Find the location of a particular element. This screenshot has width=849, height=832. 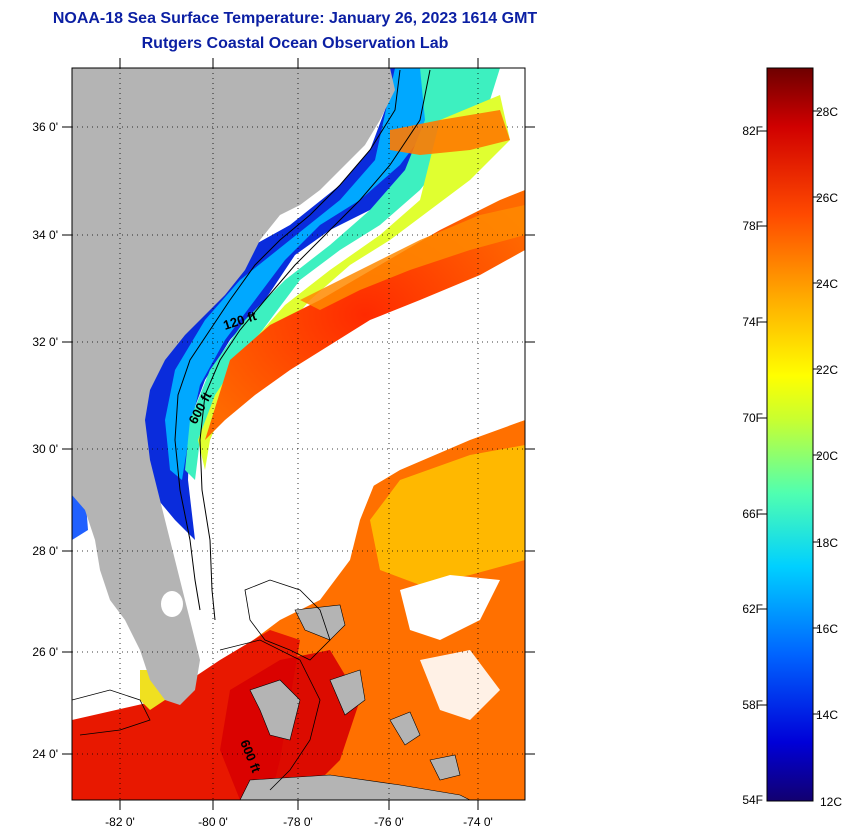

colorbar-c-28: 28C is located at coordinates (827, 112).